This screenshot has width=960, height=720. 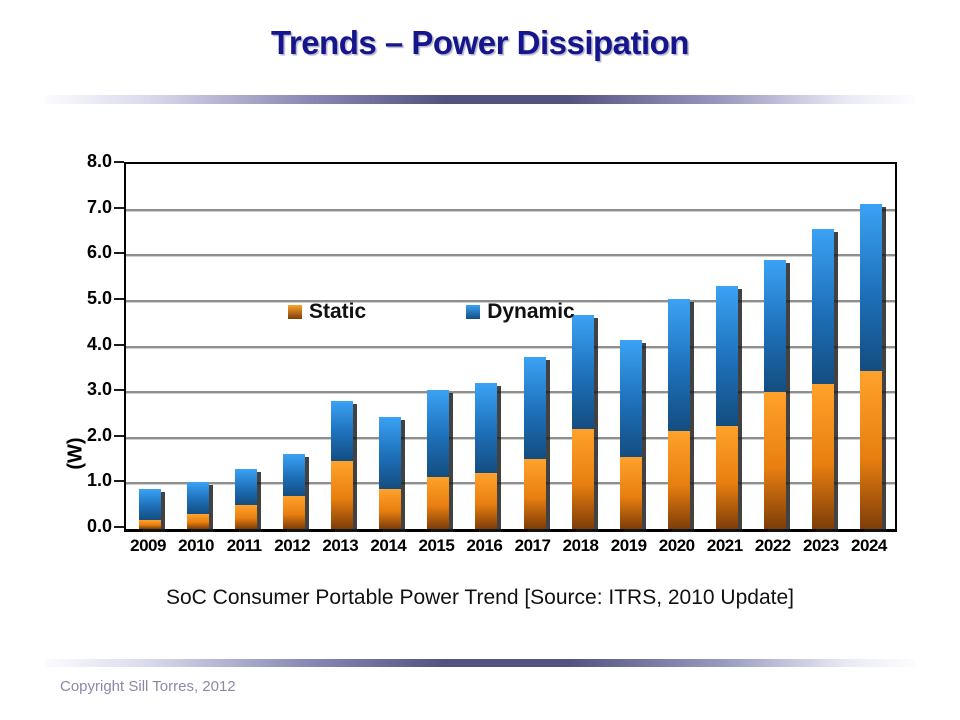 I want to click on bar-2022, so click(x=774, y=394).